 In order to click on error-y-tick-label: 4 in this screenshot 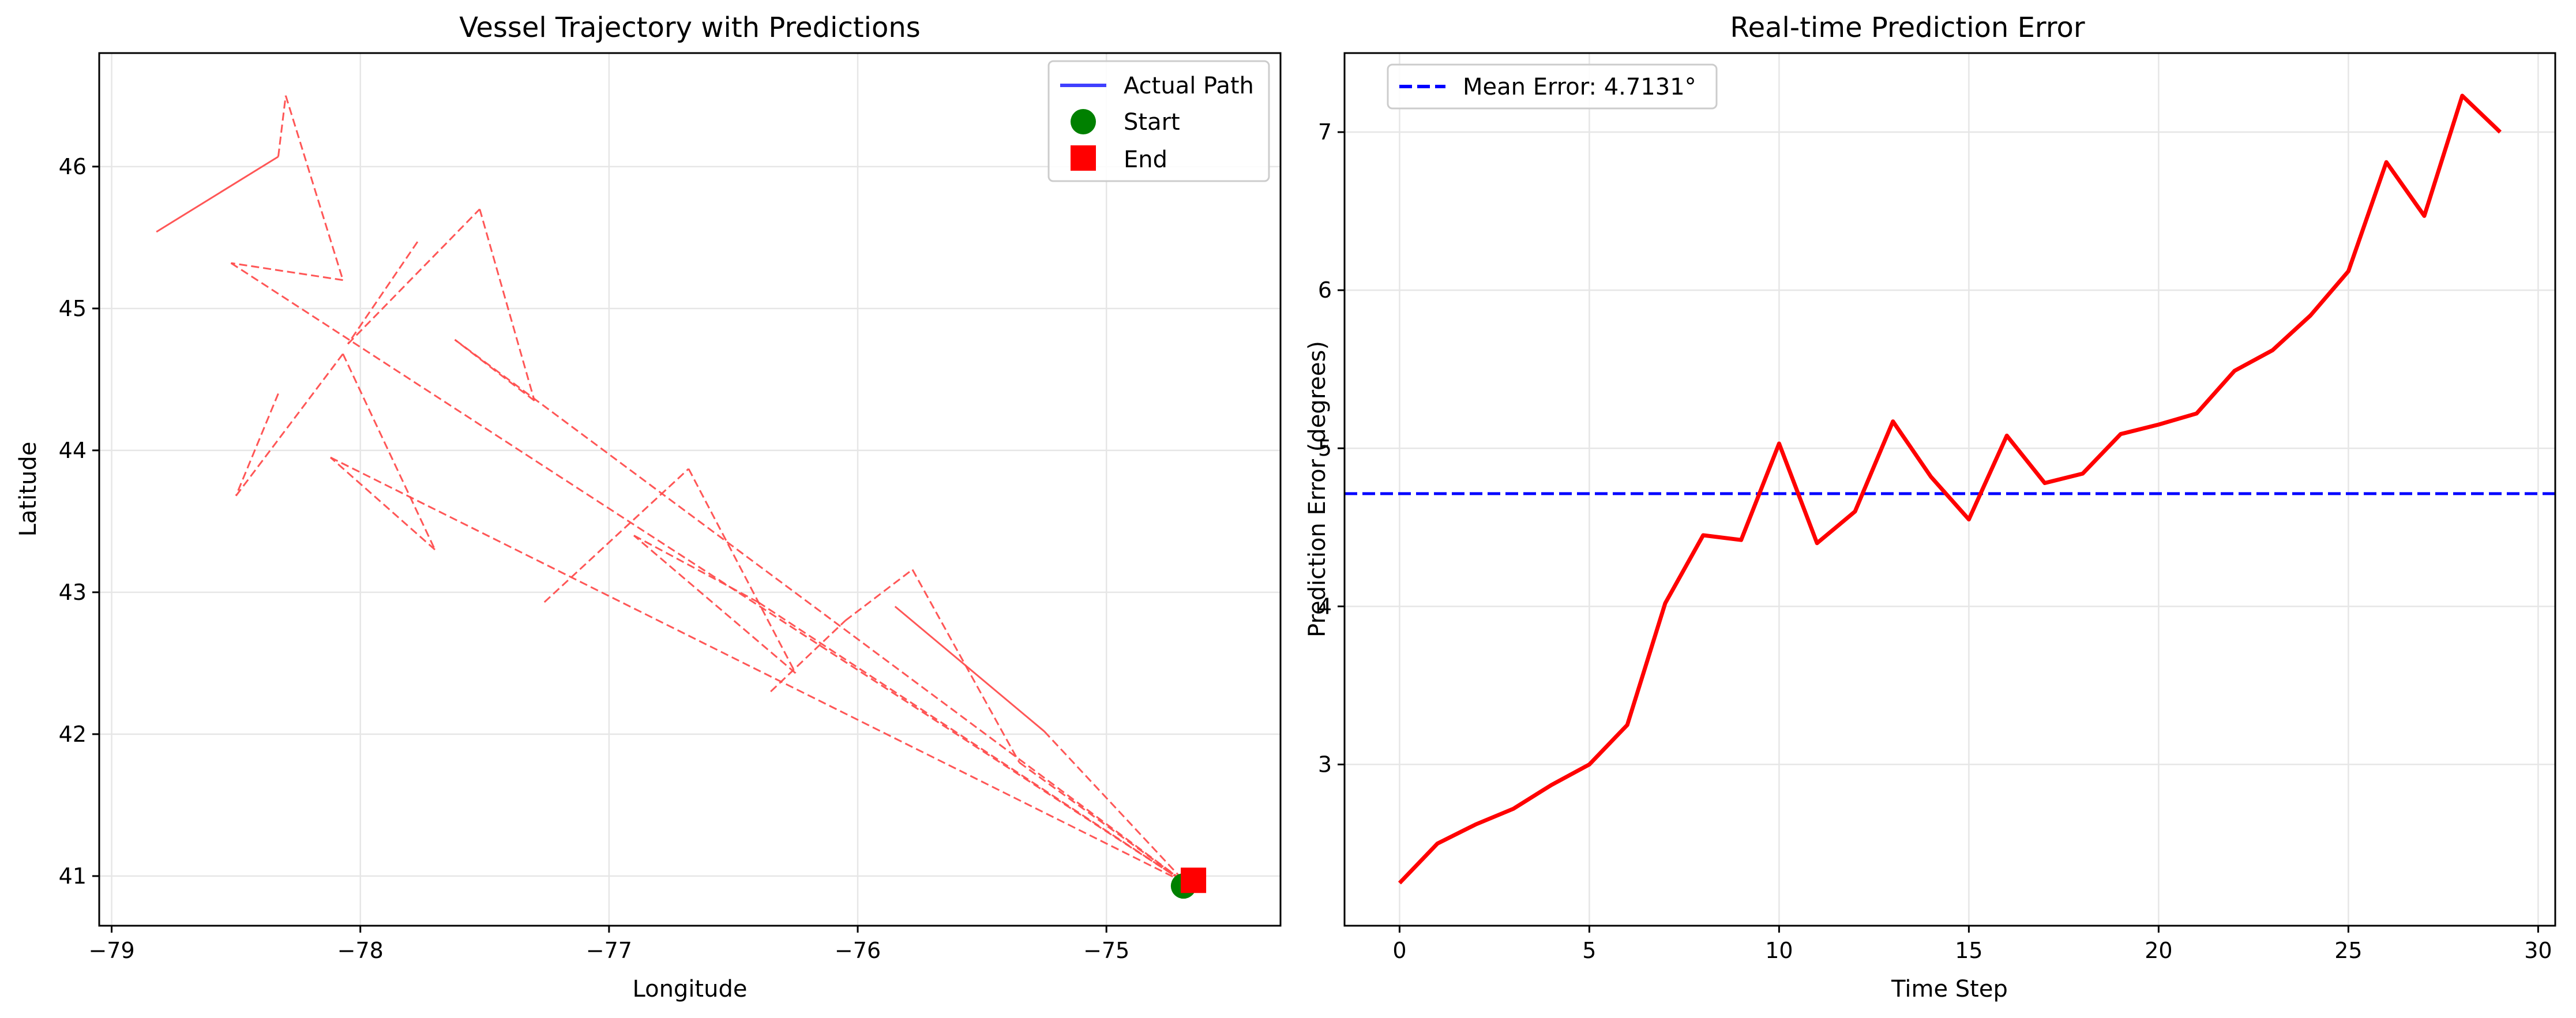, I will do `click(1325, 606)`.